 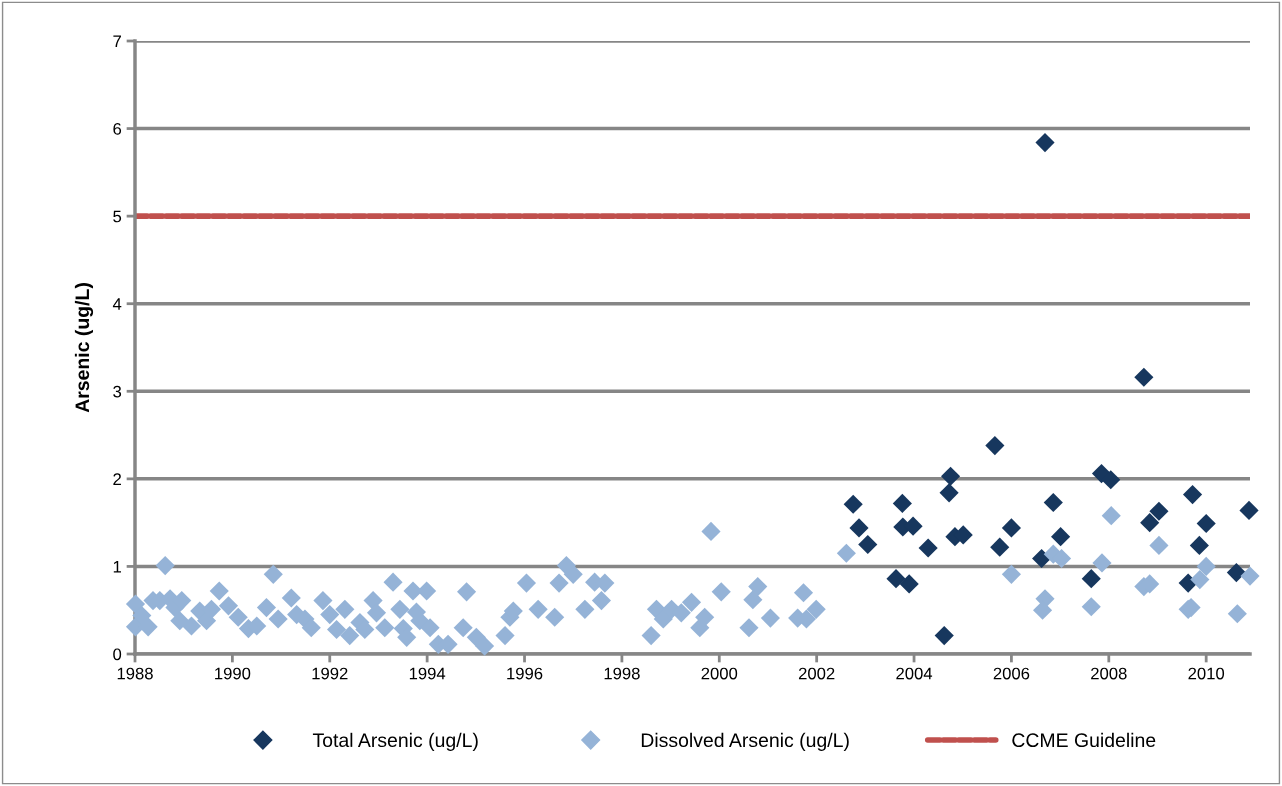 What do you see at coordinates (1084, 740) in the screenshot?
I see `legend-label: CCME Guideline` at bounding box center [1084, 740].